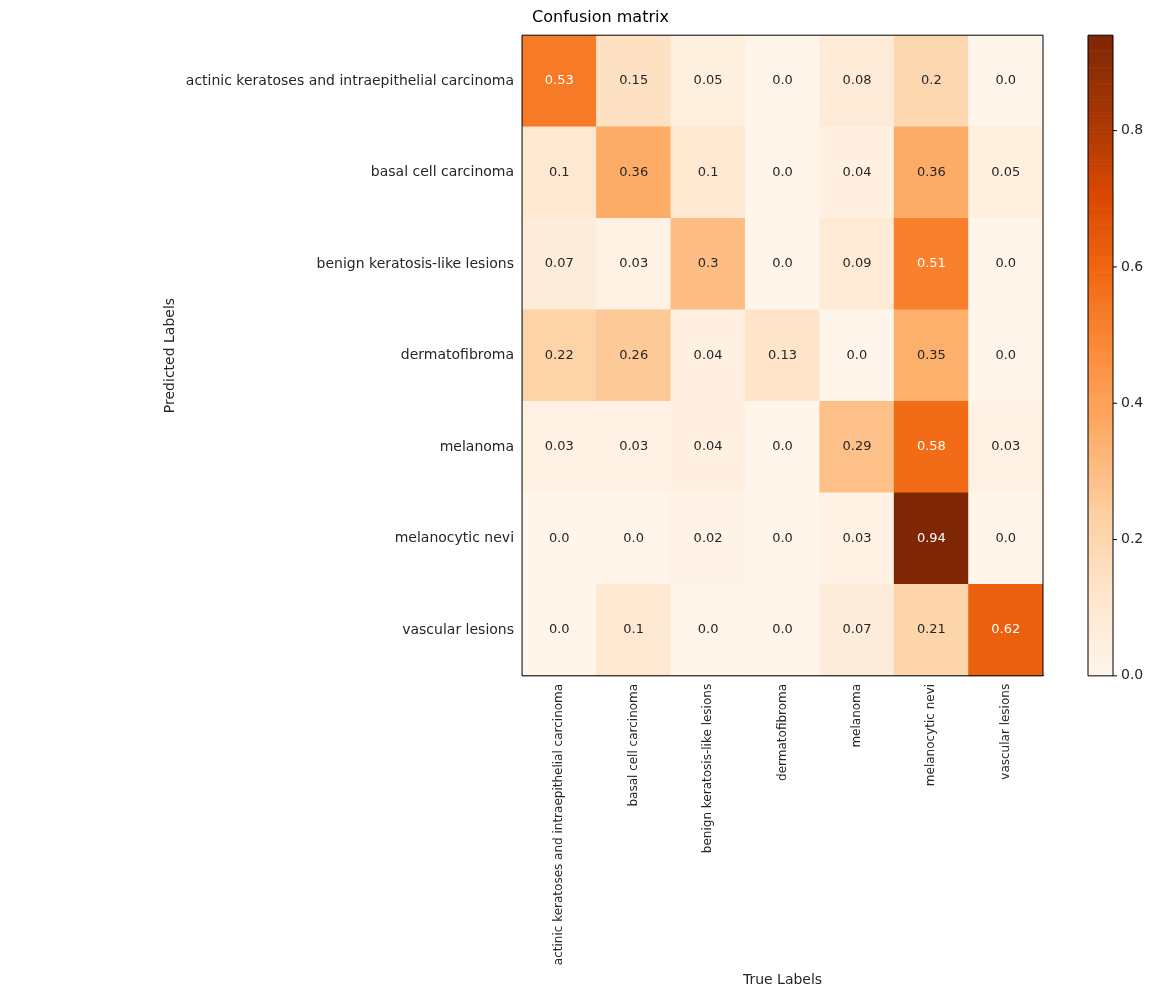 The height and width of the screenshot is (1001, 1169). I want to click on x-tick-label: dermatofibroma, so click(781, 732).